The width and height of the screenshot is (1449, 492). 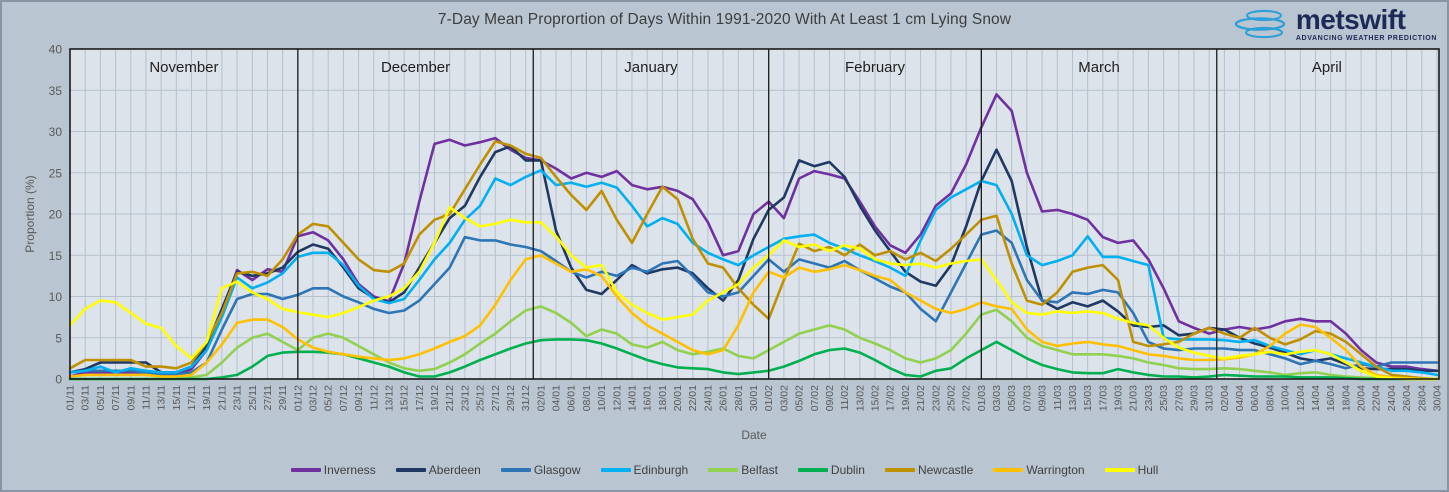 I want to click on x-tick-label: 23/12, so click(x=465, y=398).